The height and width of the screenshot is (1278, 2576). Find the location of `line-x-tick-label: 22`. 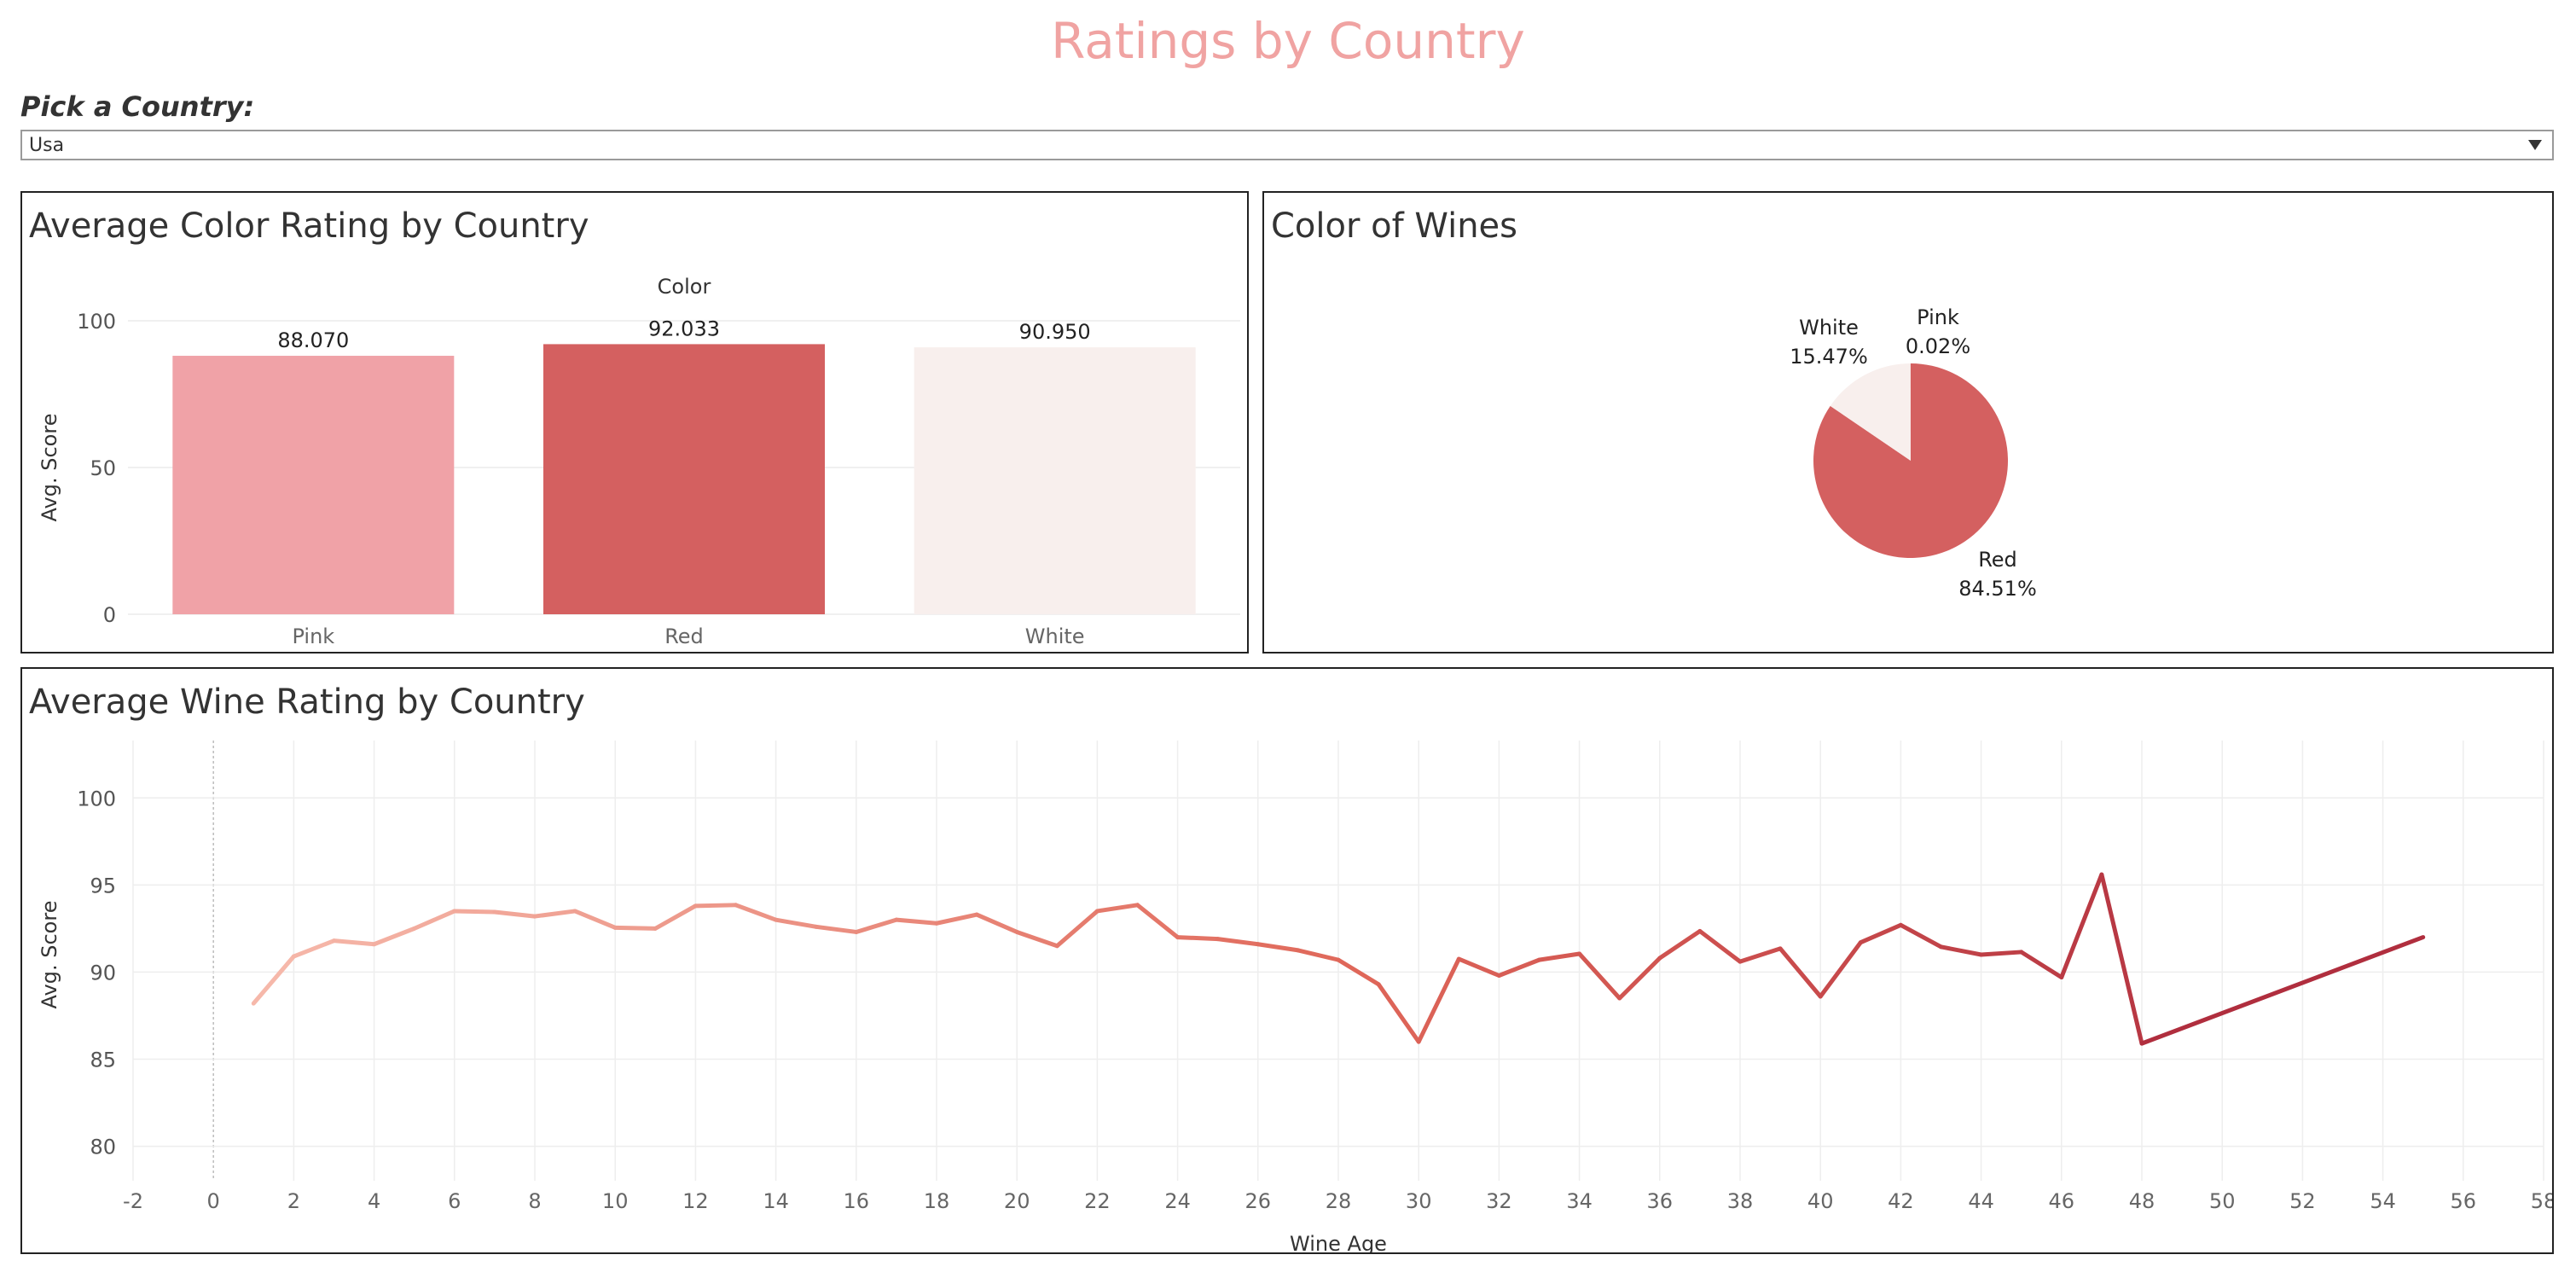

line-x-tick-label: 22 is located at coordinates (1097, 1201).